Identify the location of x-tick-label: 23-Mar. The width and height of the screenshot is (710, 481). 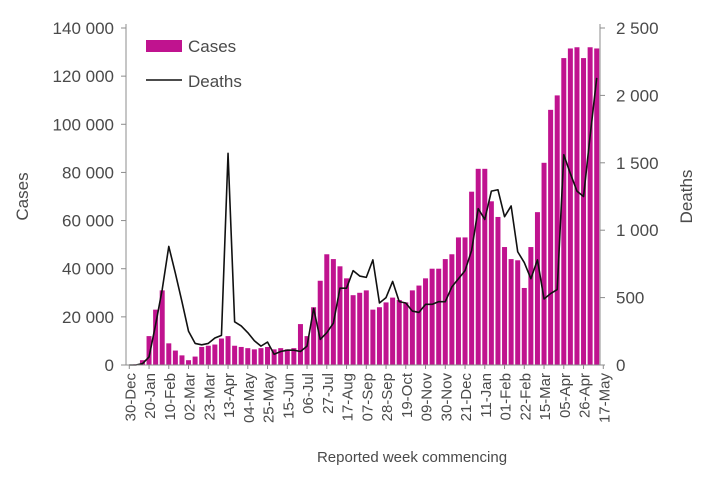
(209, 397).